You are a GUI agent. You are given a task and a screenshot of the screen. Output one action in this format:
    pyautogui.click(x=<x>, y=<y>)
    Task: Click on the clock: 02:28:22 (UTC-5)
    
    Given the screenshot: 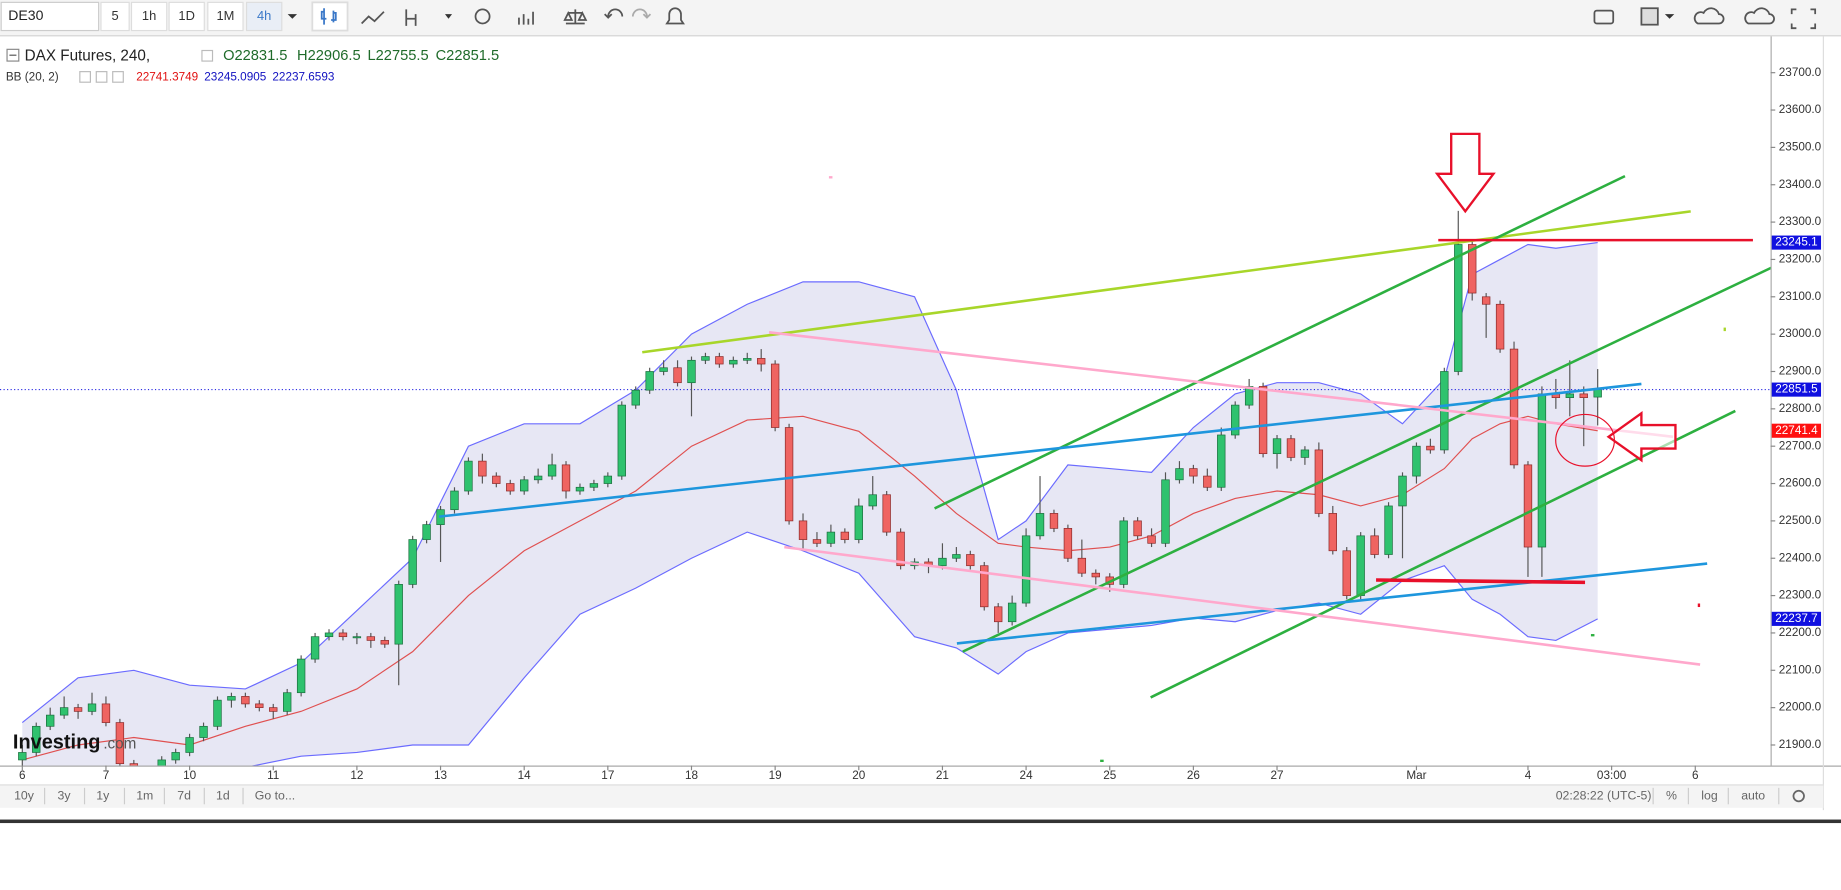 What is the action you would take?
    pyautogui.click(x=1604, y=795)
    